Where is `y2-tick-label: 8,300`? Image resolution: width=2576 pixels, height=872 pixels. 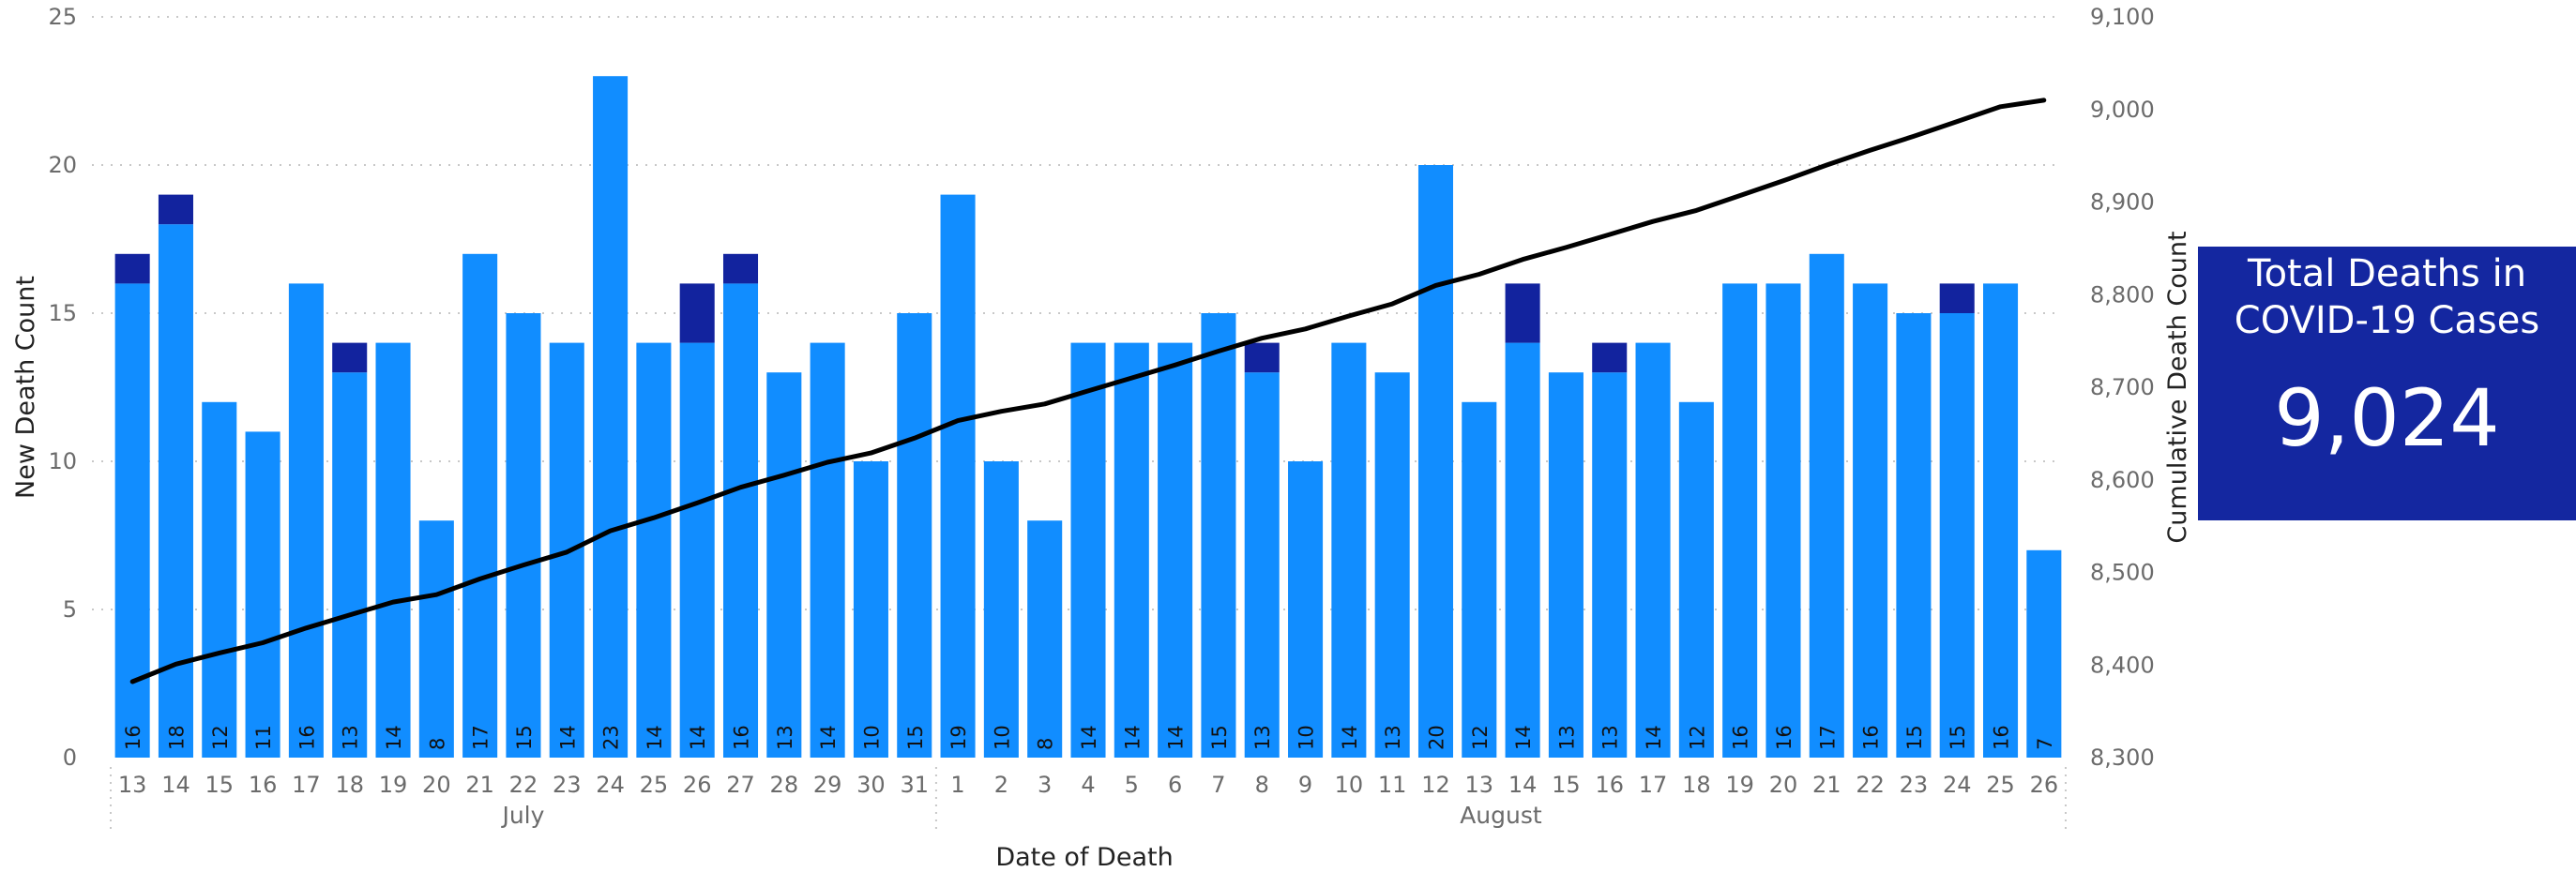 y2-tick-label: 8,300 is located at coordinates (2122, 757).